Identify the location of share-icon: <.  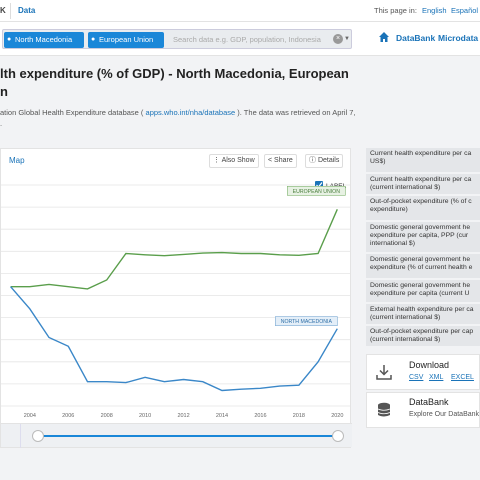
(271, 160).